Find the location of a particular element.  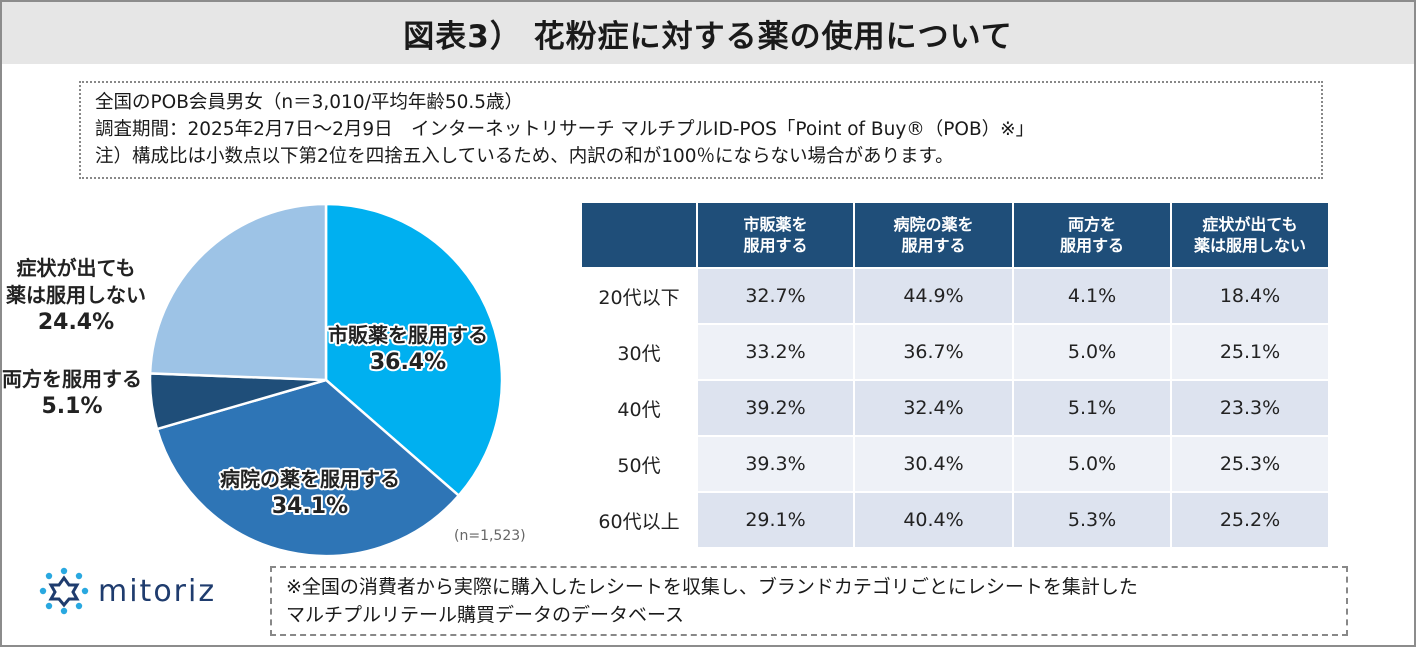

col-header-prescription: 病院の薬を 服用する is located at coordinates (933, 235).